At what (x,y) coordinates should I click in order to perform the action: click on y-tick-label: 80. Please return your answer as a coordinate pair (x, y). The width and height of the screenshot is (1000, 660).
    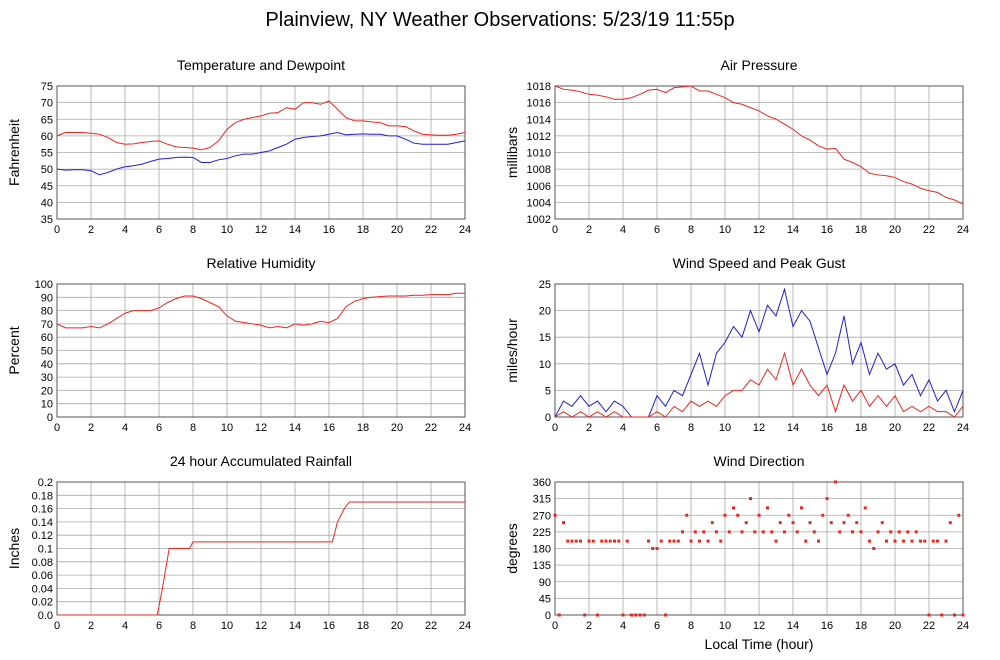
    Looking at the image, I should click on (47, 312).